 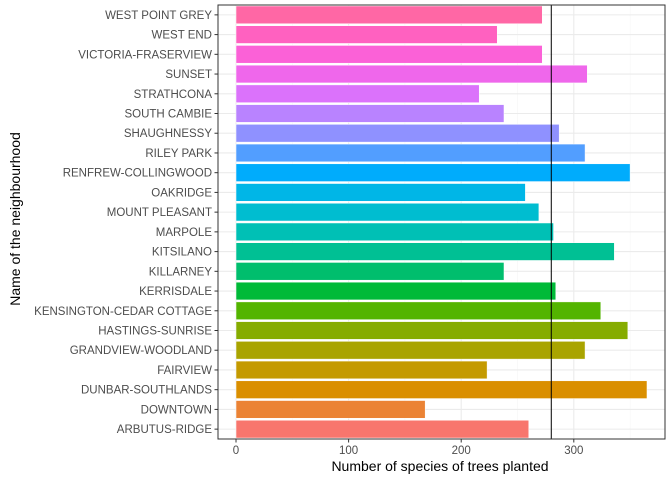 What do you see at coordinates (168, 134) in the screenshot?
I see `y-tick-label: SHAUGHNESSY` at bounding box center [168, 134].